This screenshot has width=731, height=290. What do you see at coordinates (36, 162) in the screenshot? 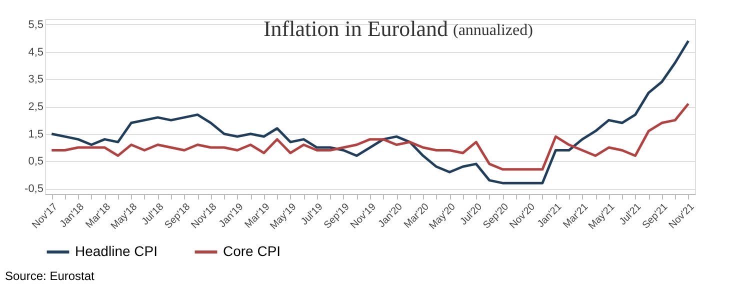
I see `y-tick-label: 0,5` at bounding box center [36, 162].